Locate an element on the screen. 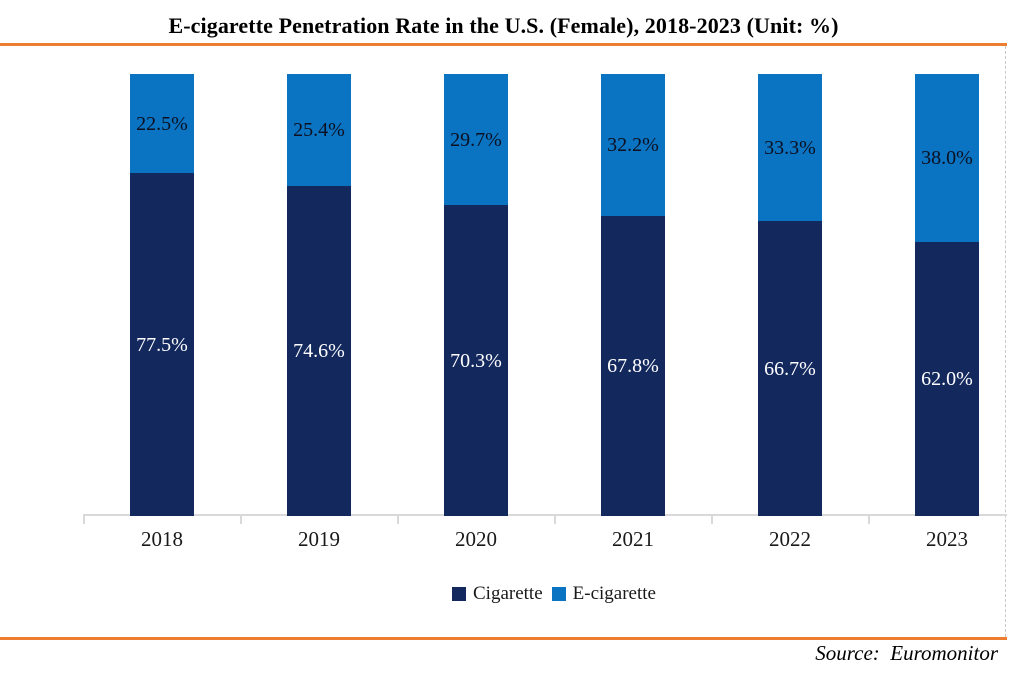  value-label-ecigarette: 25.4% is located at coordinates (319, 130).